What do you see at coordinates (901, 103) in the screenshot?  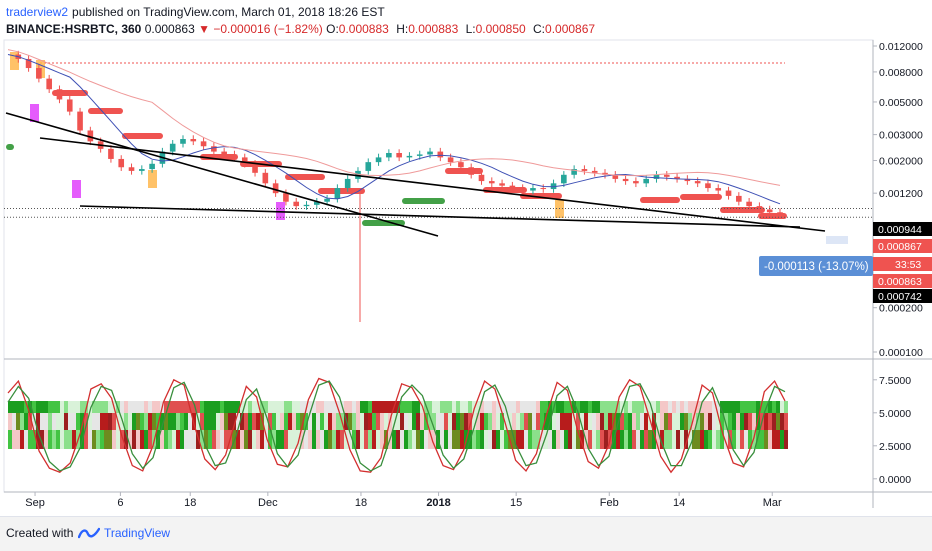 I see `price-tick-label: 0.005000` at bounding box center [901, 103].